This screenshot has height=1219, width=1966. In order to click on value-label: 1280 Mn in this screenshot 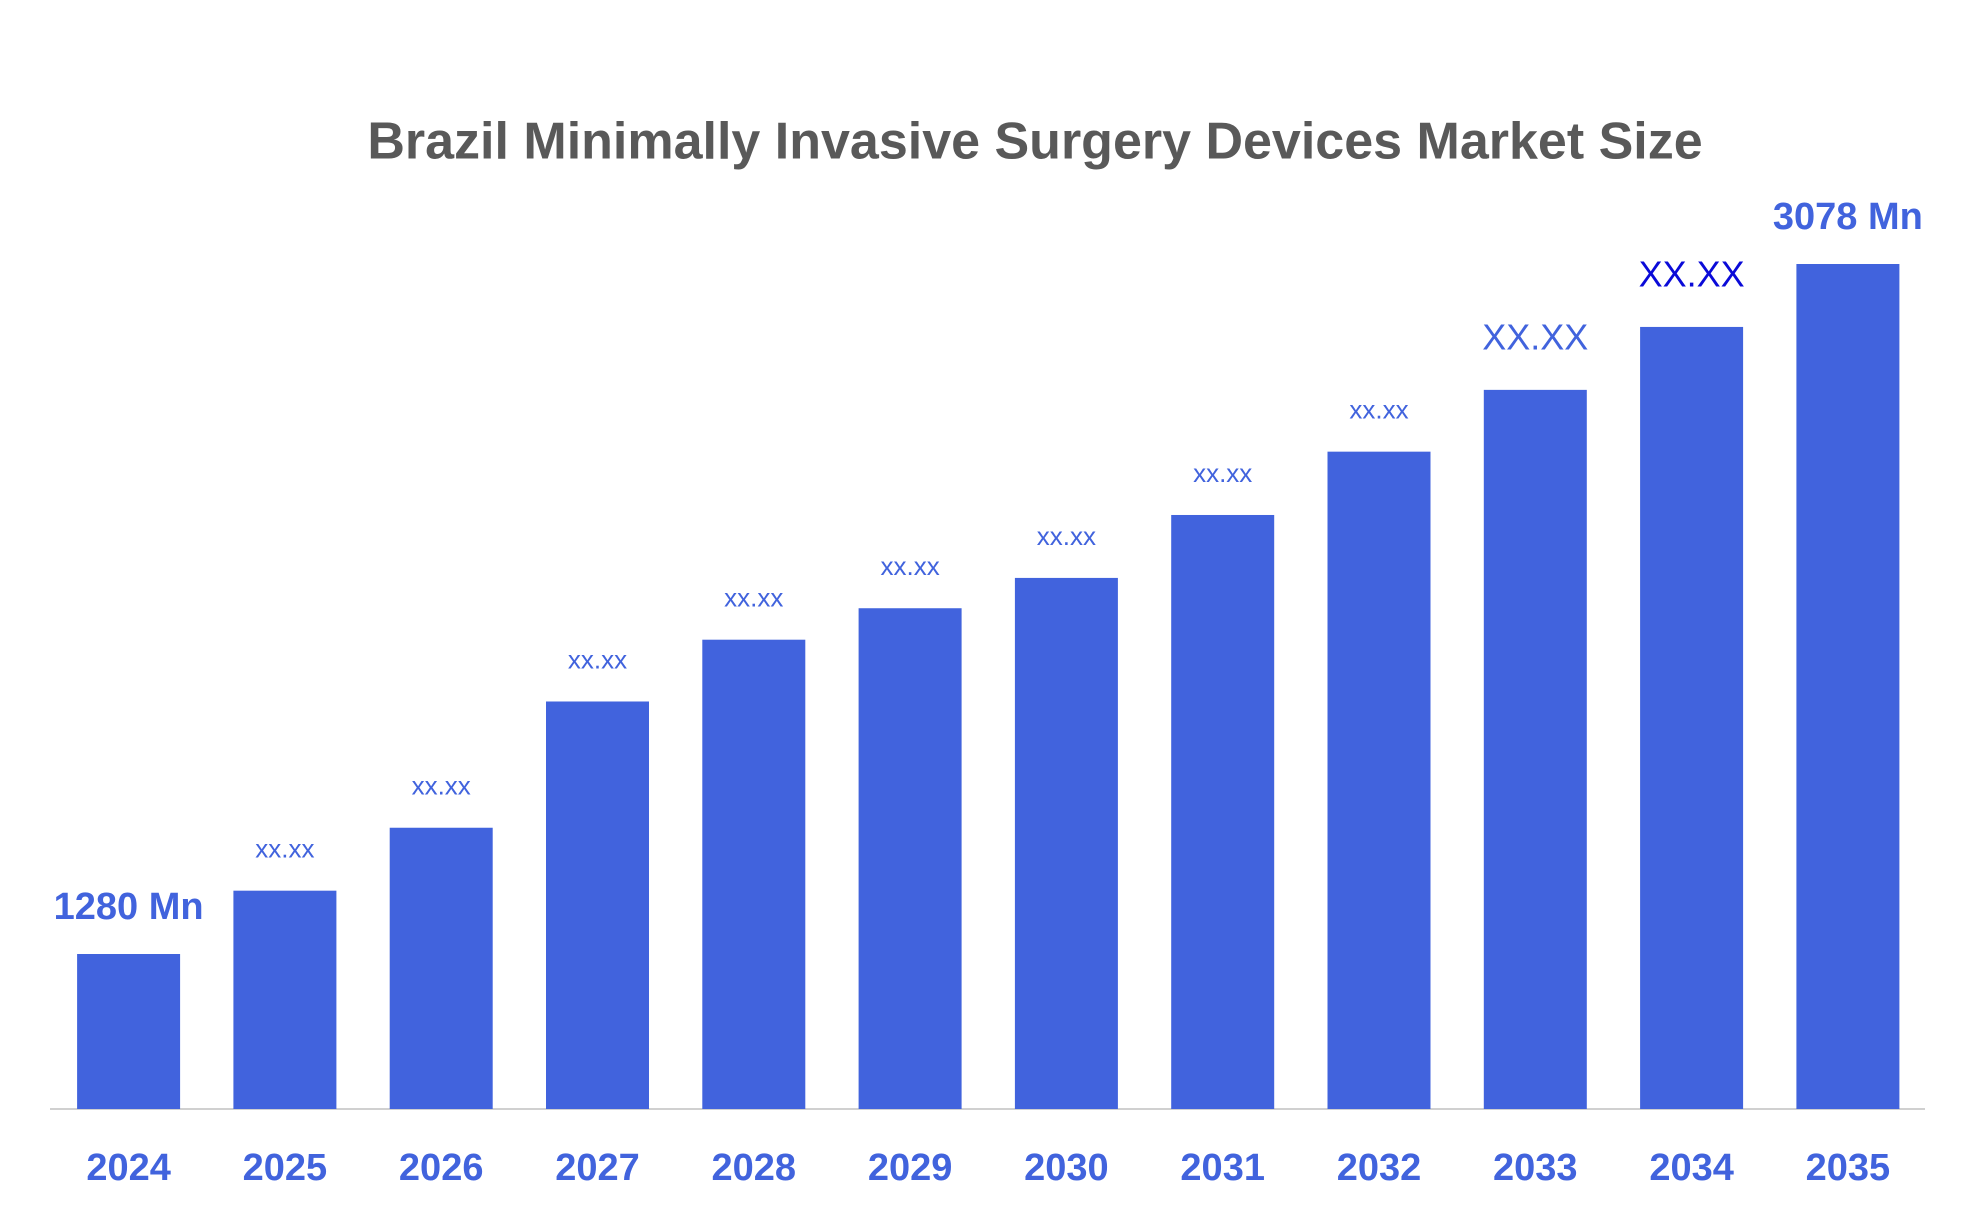, I will do `click(129, 907)`.